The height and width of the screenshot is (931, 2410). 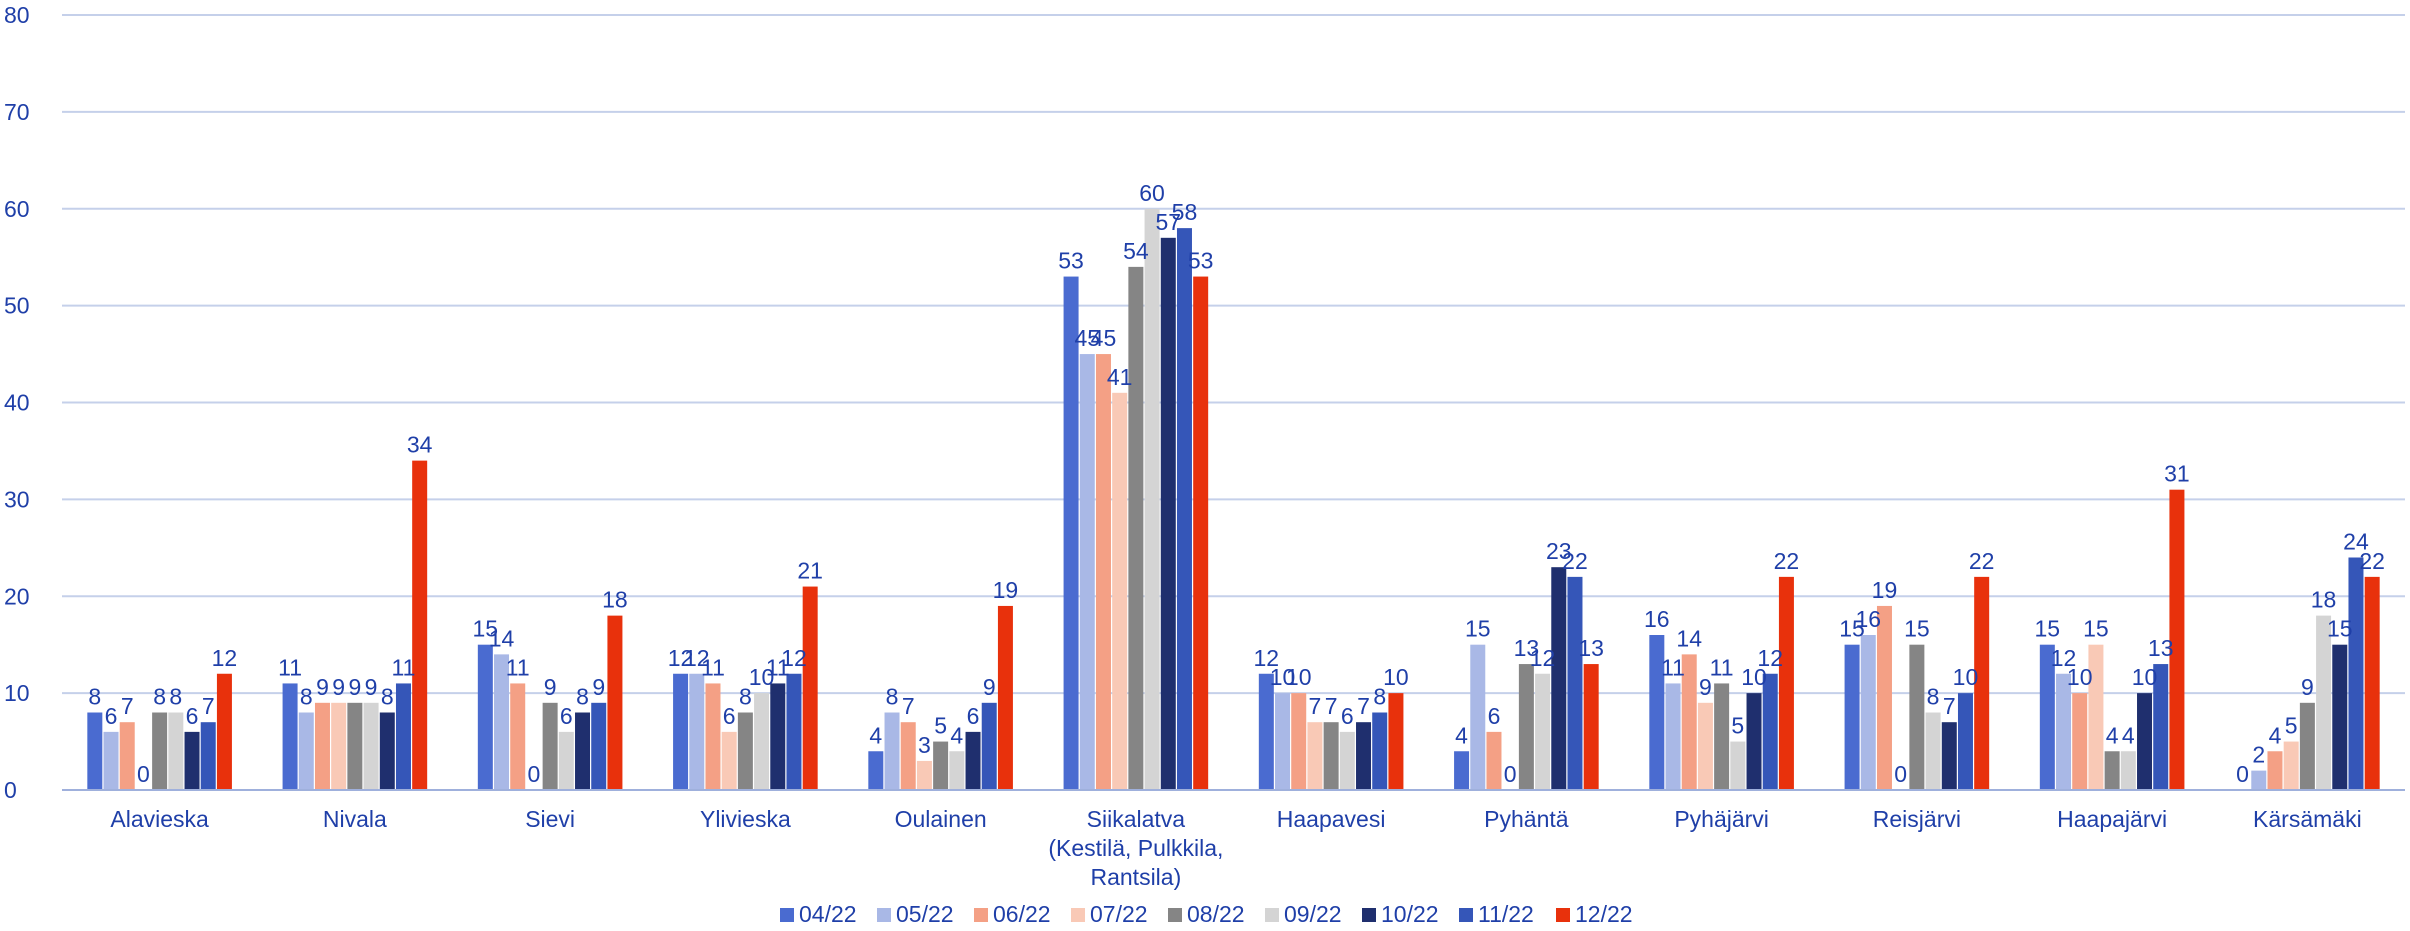 I want to click on legend-label: 04/22, so click(x=828, y=914).